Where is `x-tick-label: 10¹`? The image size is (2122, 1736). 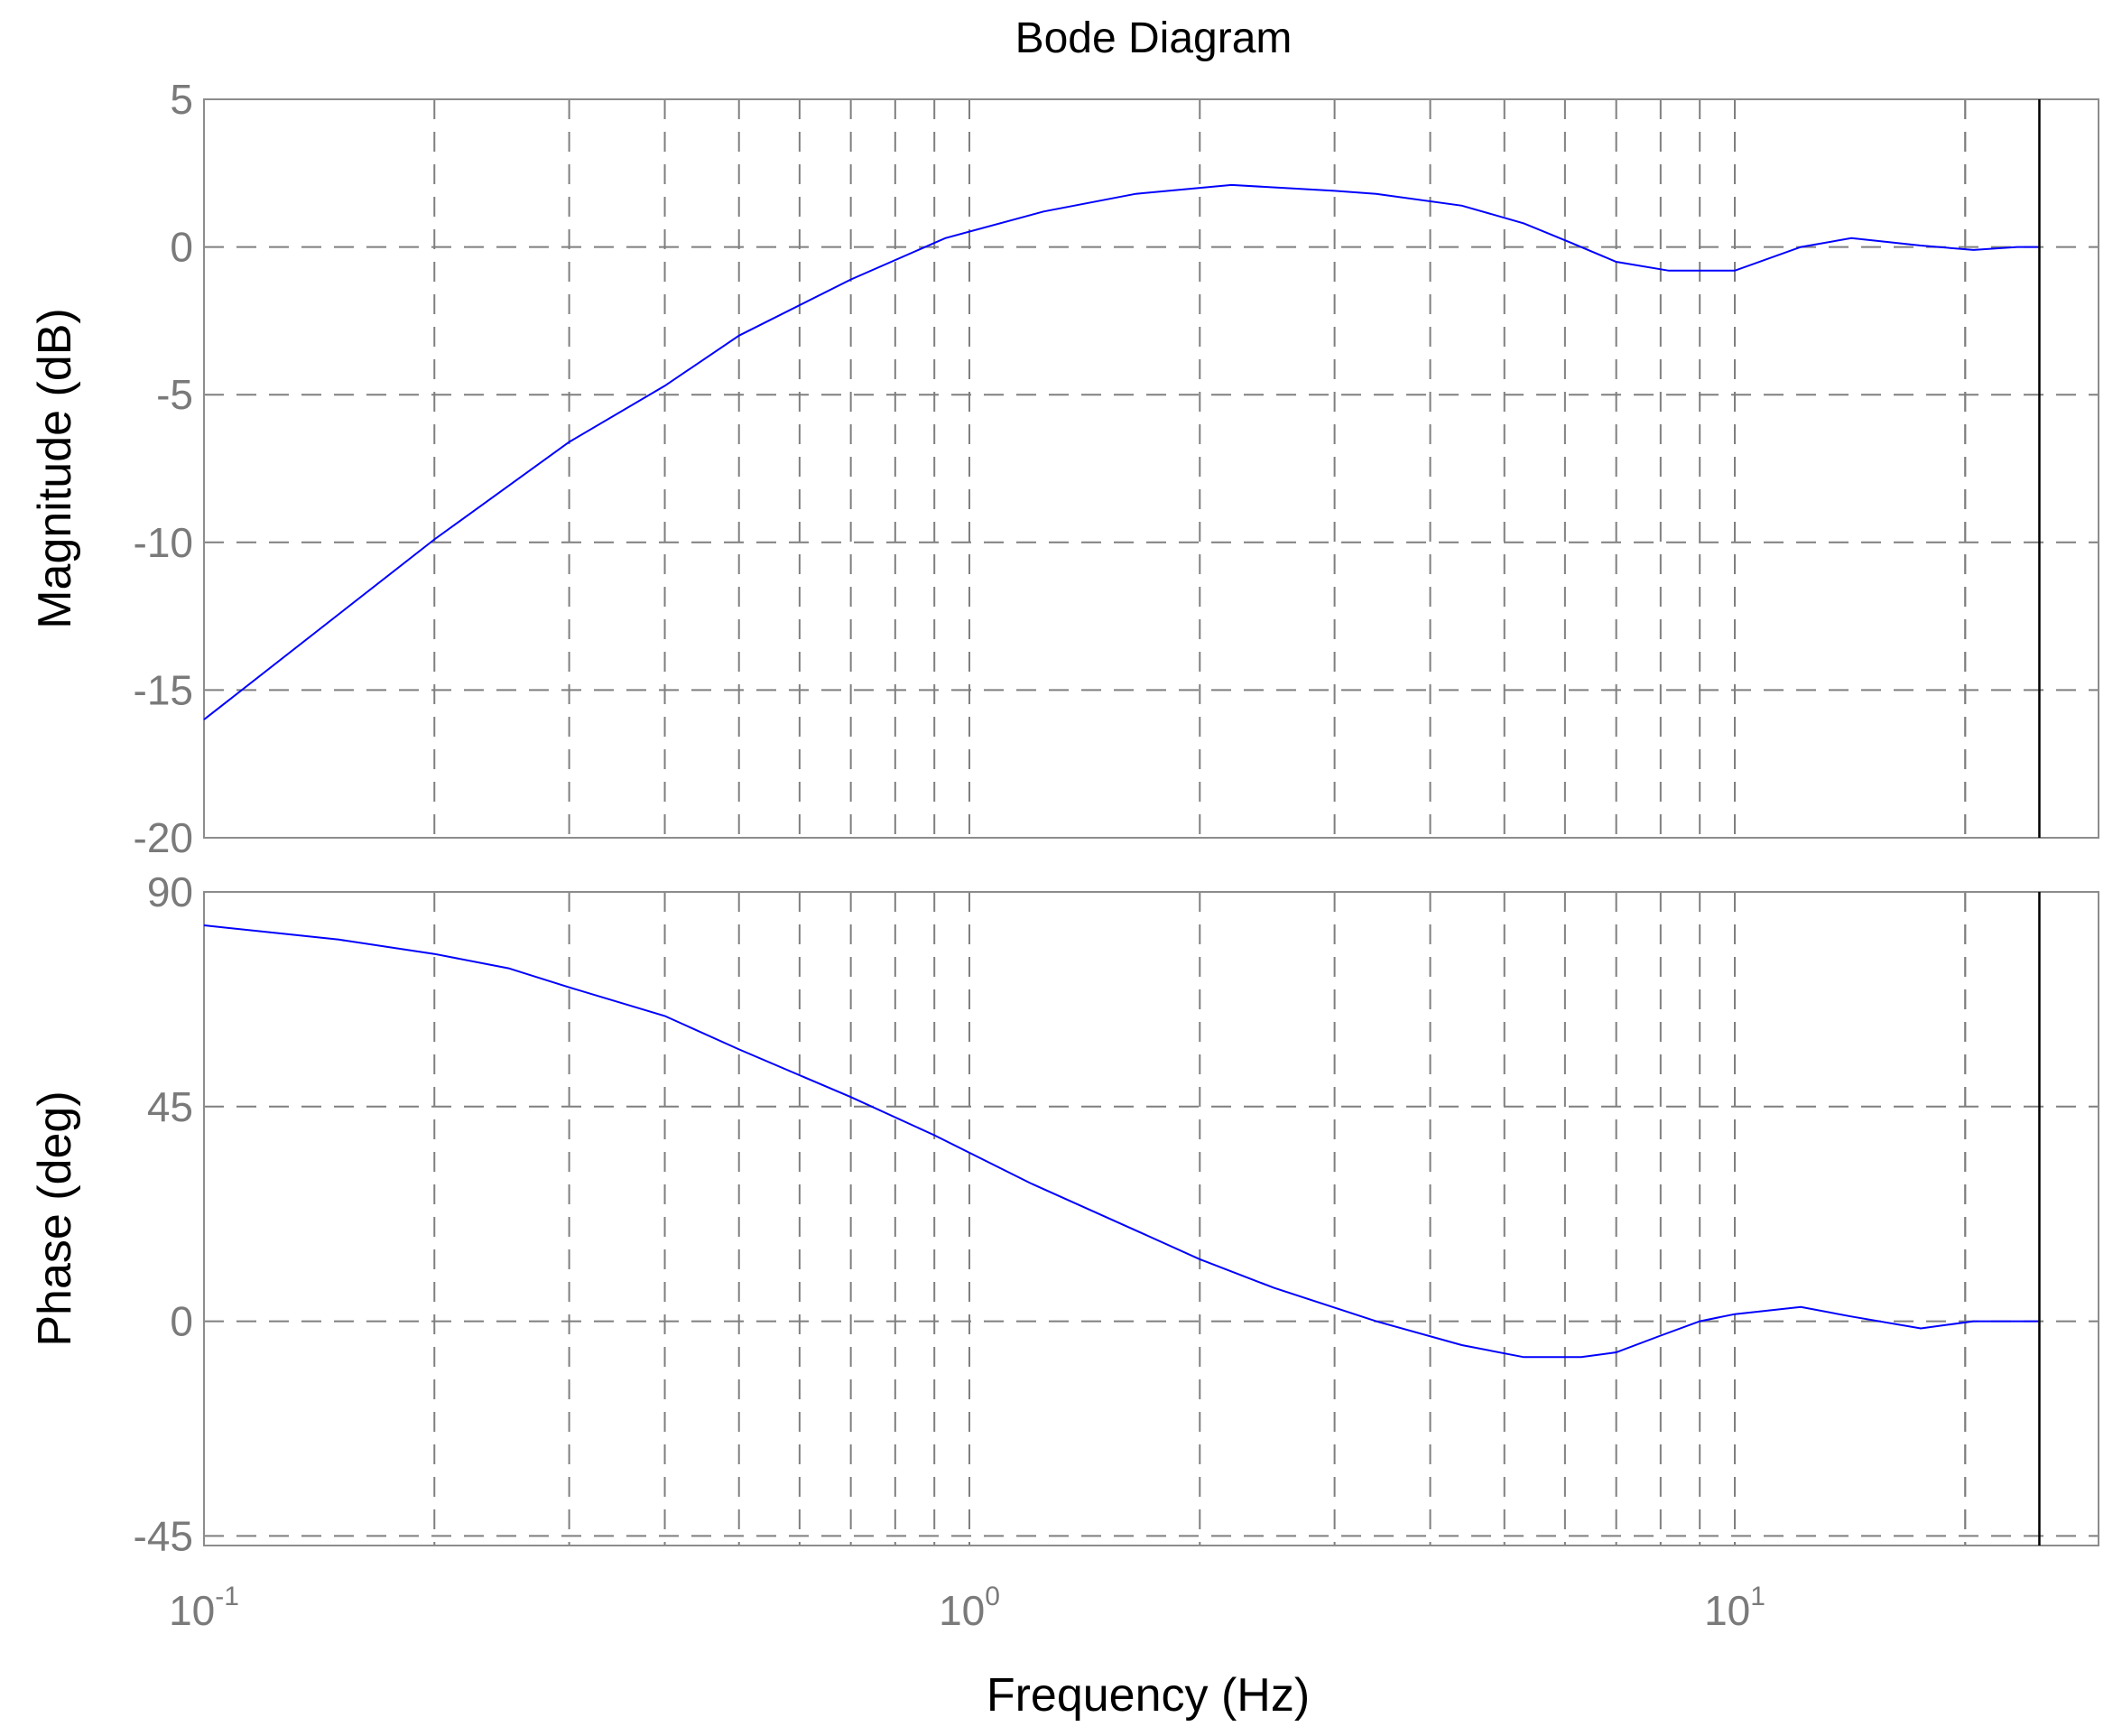
x-tick-label: 10¹ is located at coordinates (1734, 1608).